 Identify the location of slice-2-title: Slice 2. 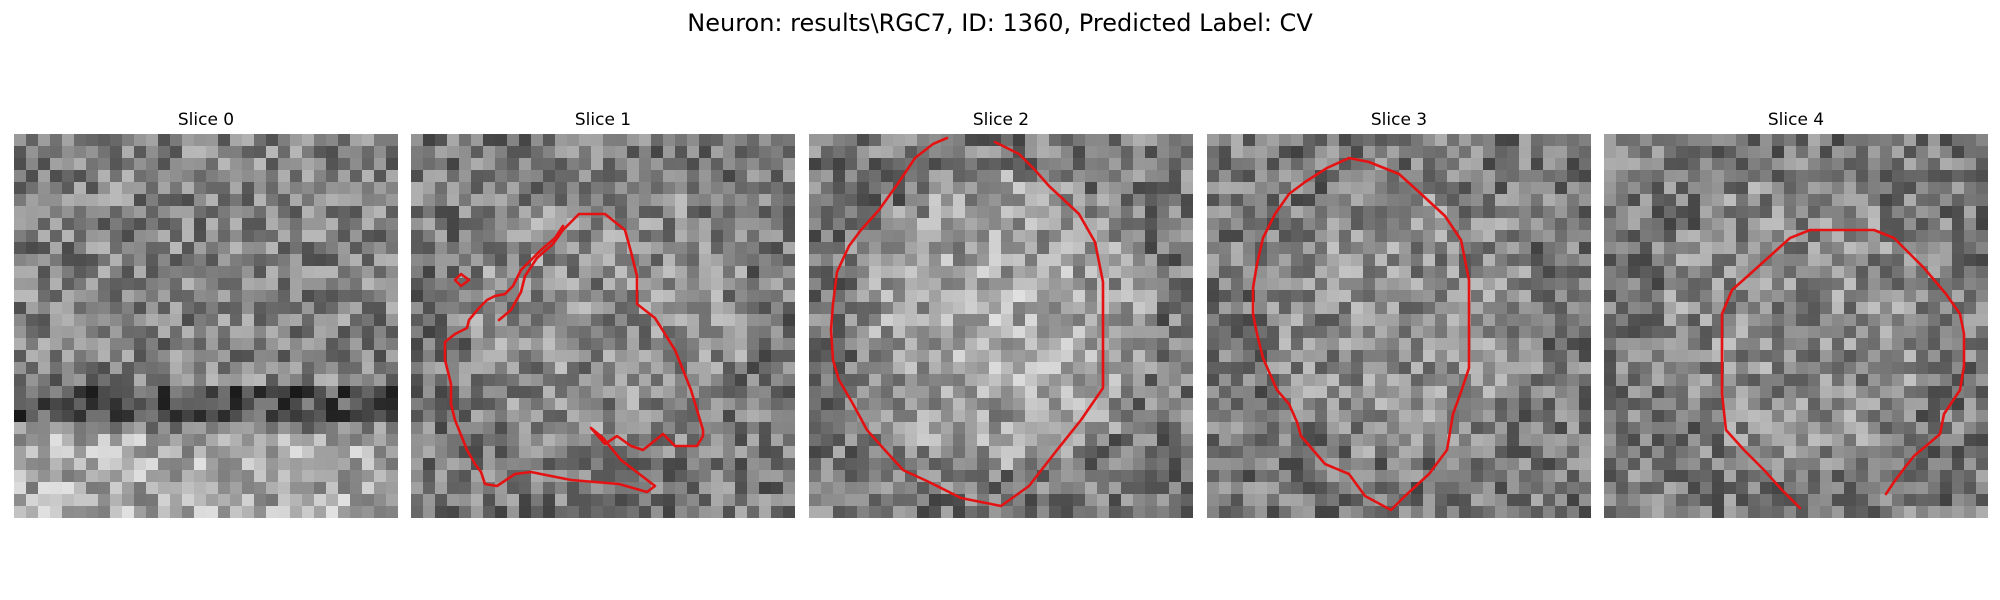
(1001, 120).